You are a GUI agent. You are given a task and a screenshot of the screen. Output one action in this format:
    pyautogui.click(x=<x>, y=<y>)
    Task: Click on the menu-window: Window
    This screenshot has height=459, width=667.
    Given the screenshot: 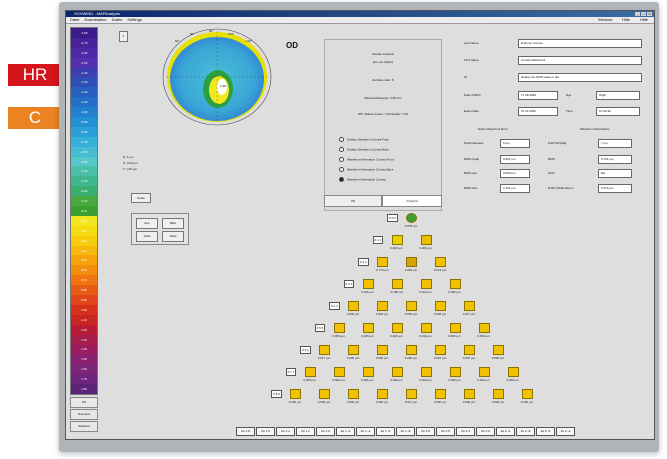 What is the action you would take?
    pyautogui.click(x=605, y=19)
    